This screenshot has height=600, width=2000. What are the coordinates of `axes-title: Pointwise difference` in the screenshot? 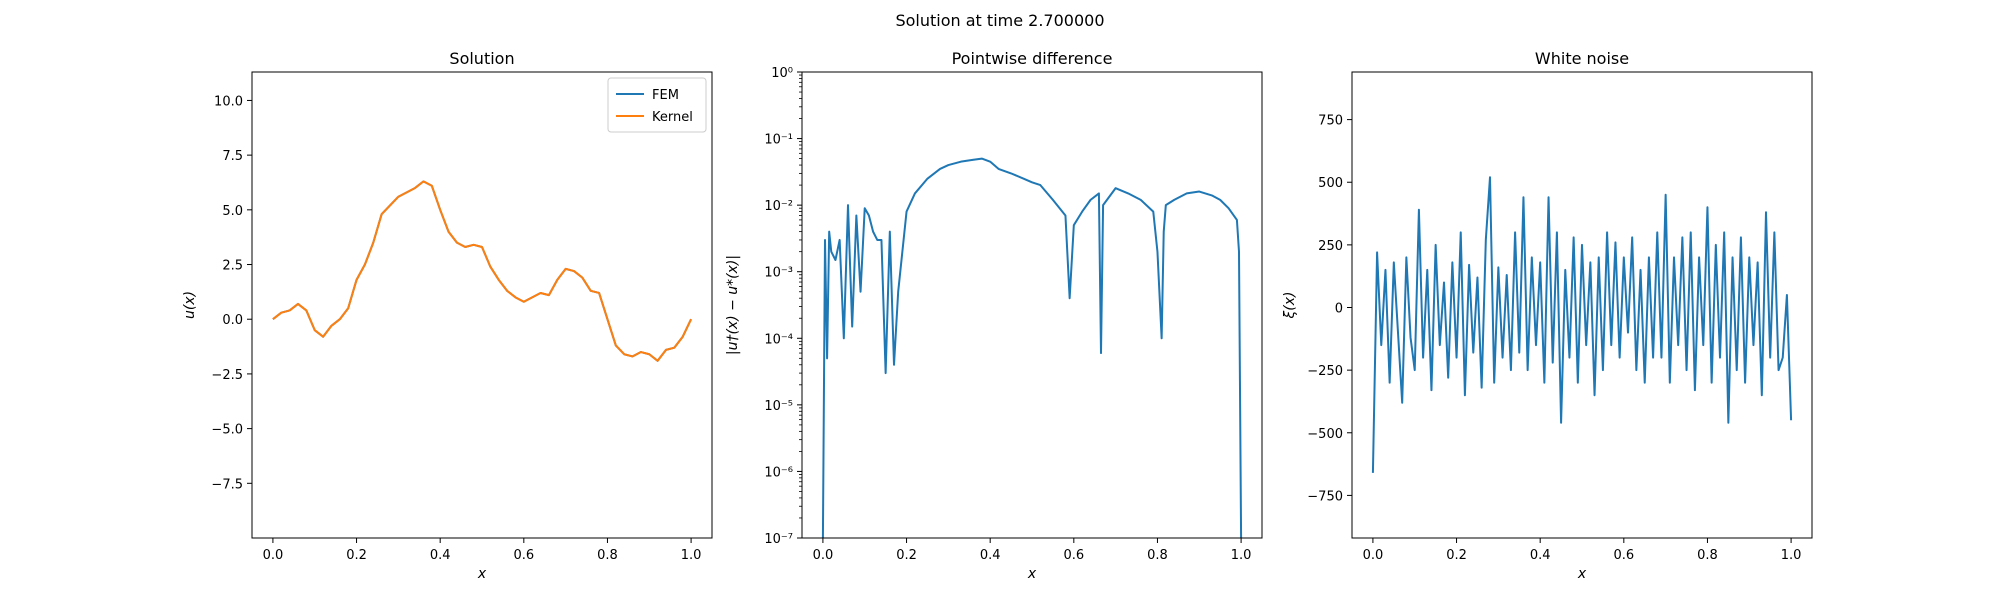 It's located at (1032, 58).